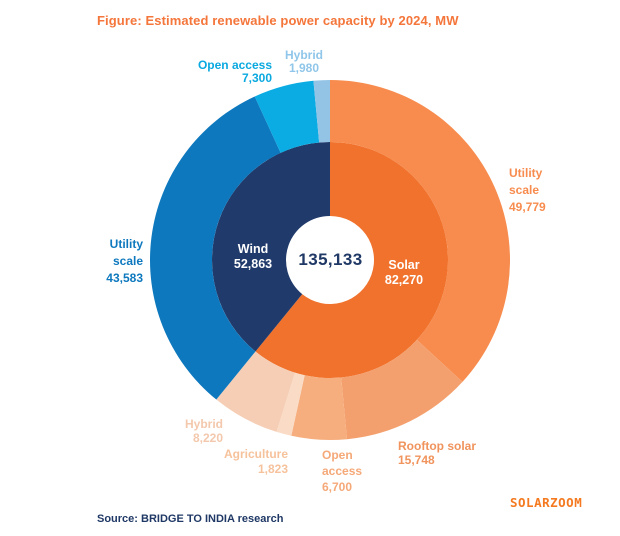  What do you see at coordinates (253, 256) in the screenshot?
I see `label-wind-total: Wind 52,863` at bounding box center [253, 256].